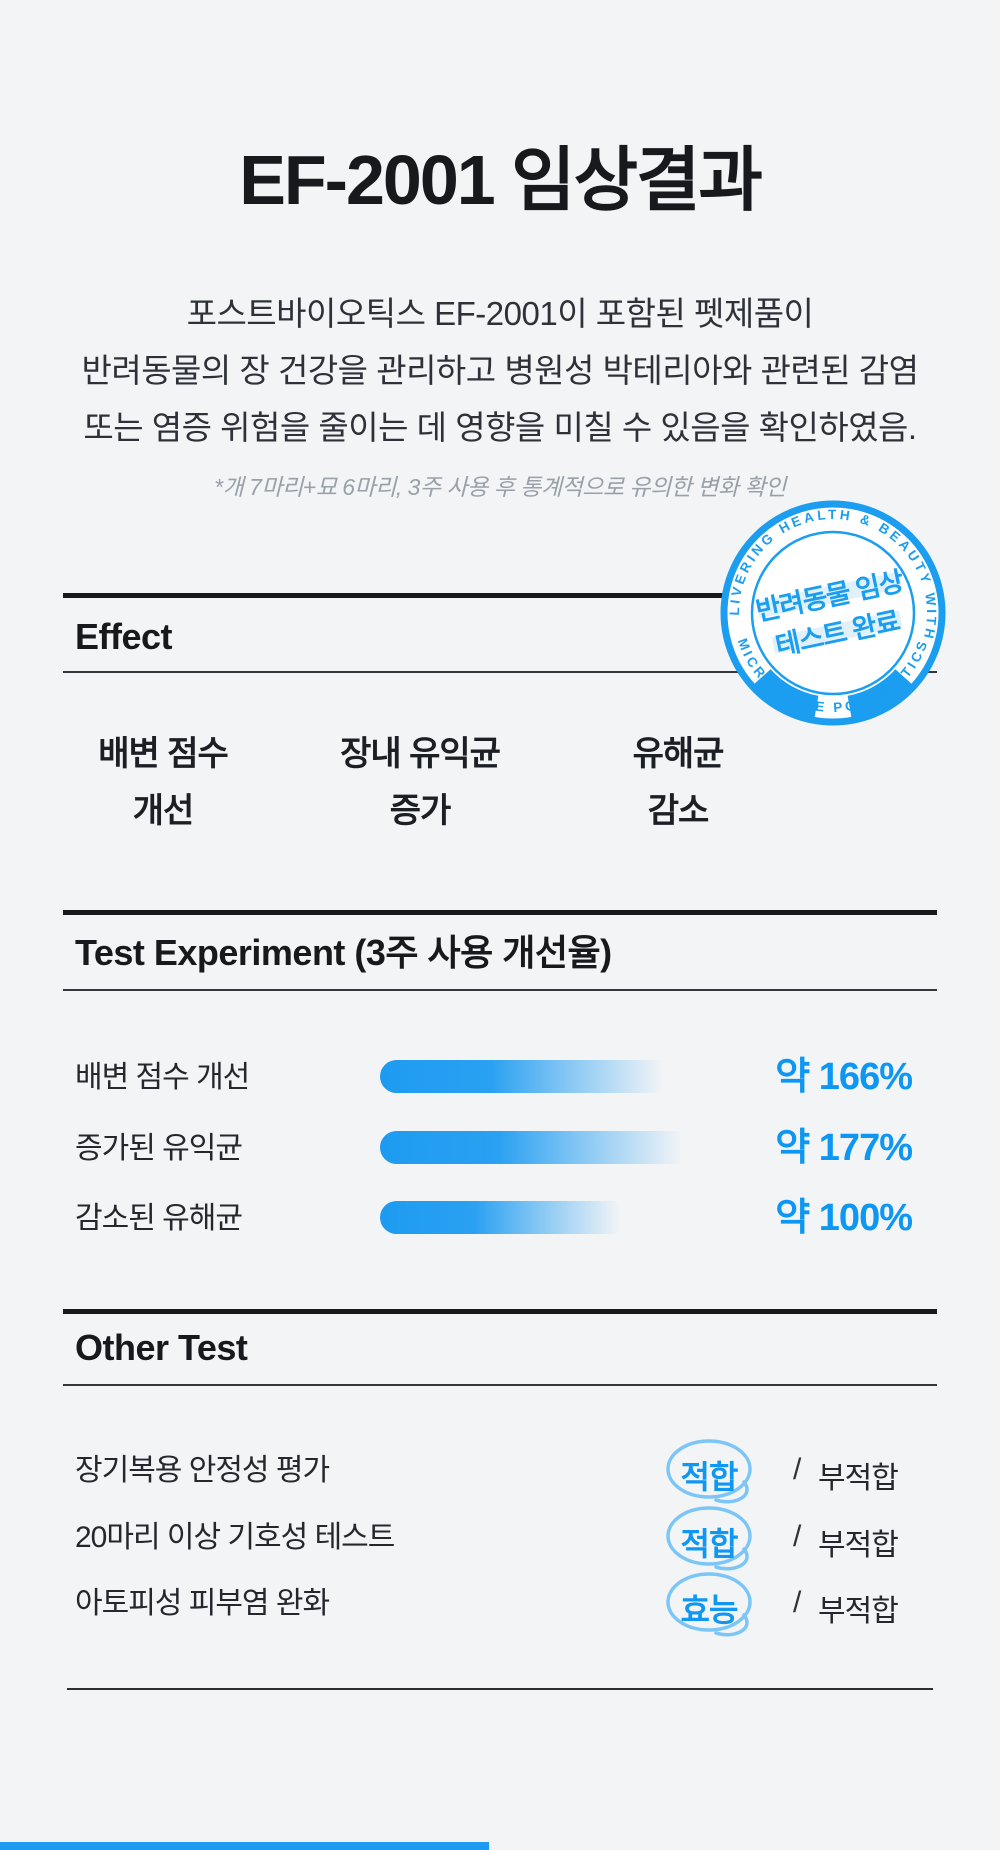 The width and height of the screenshot is (1000, 1850). Describe the element at coordinates (844, 1077) in the screenshot. I see `bar-row-value: 약 166%` at that location.